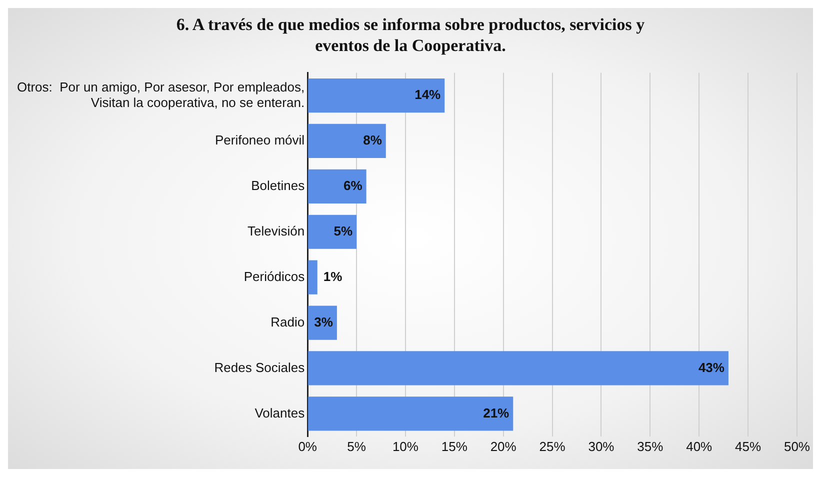  I want to click on y-tick-label: Redes Sociales, so click(260, 367).